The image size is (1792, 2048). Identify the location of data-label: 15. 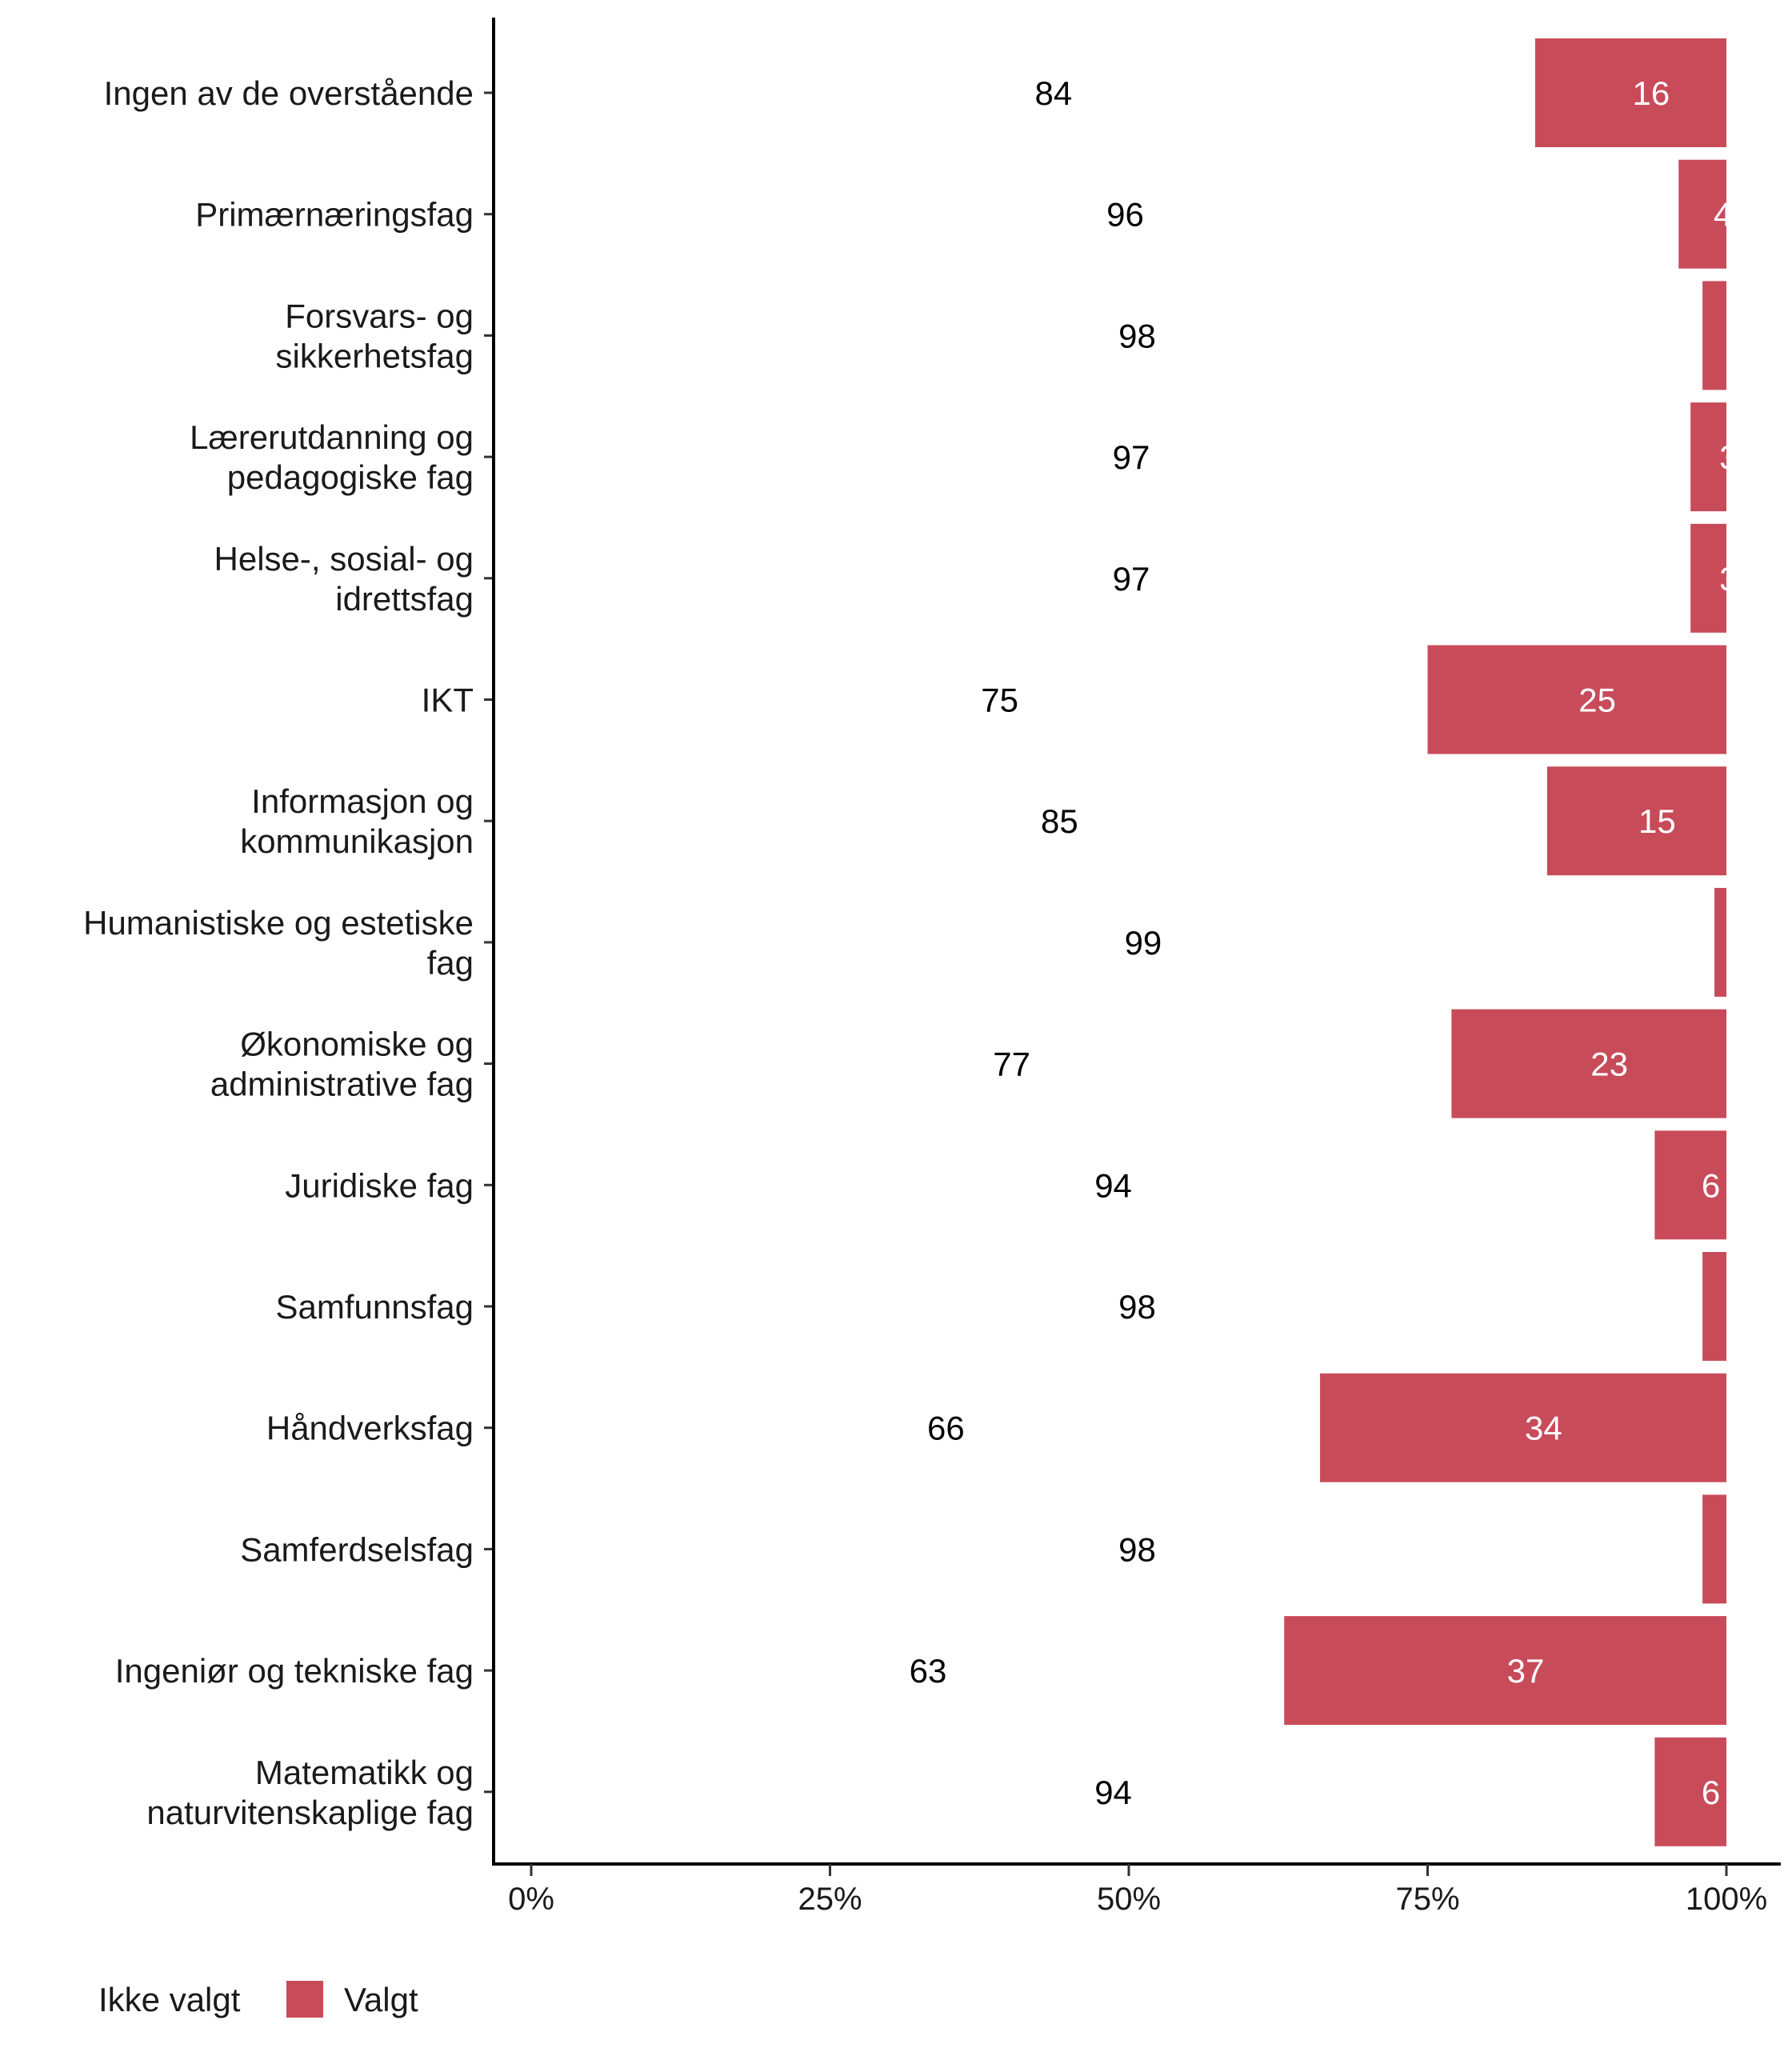
(1657, 821).